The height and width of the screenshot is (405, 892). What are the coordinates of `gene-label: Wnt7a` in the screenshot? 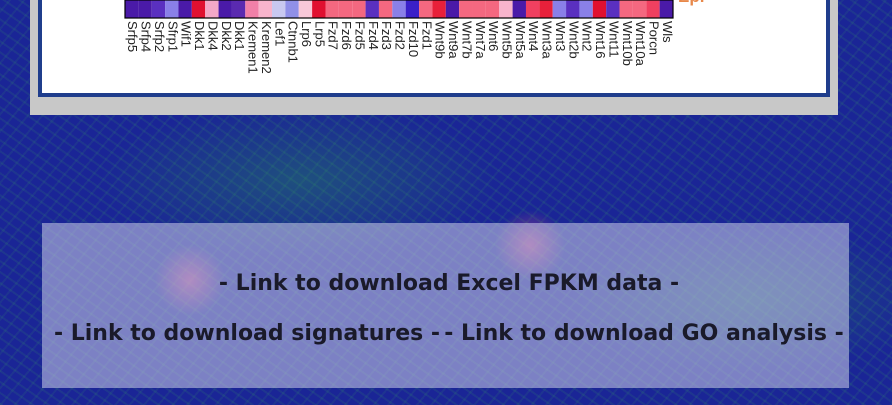 It's located at (480, 40).